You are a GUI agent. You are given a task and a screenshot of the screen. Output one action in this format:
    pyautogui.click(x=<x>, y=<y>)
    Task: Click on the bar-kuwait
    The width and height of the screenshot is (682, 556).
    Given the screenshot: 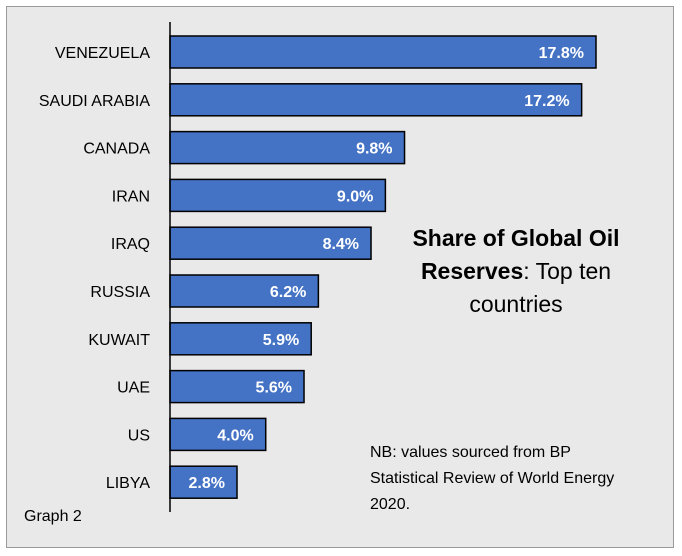 What is the action you would take?
    pyautogui.click(x=240, y=339)
    